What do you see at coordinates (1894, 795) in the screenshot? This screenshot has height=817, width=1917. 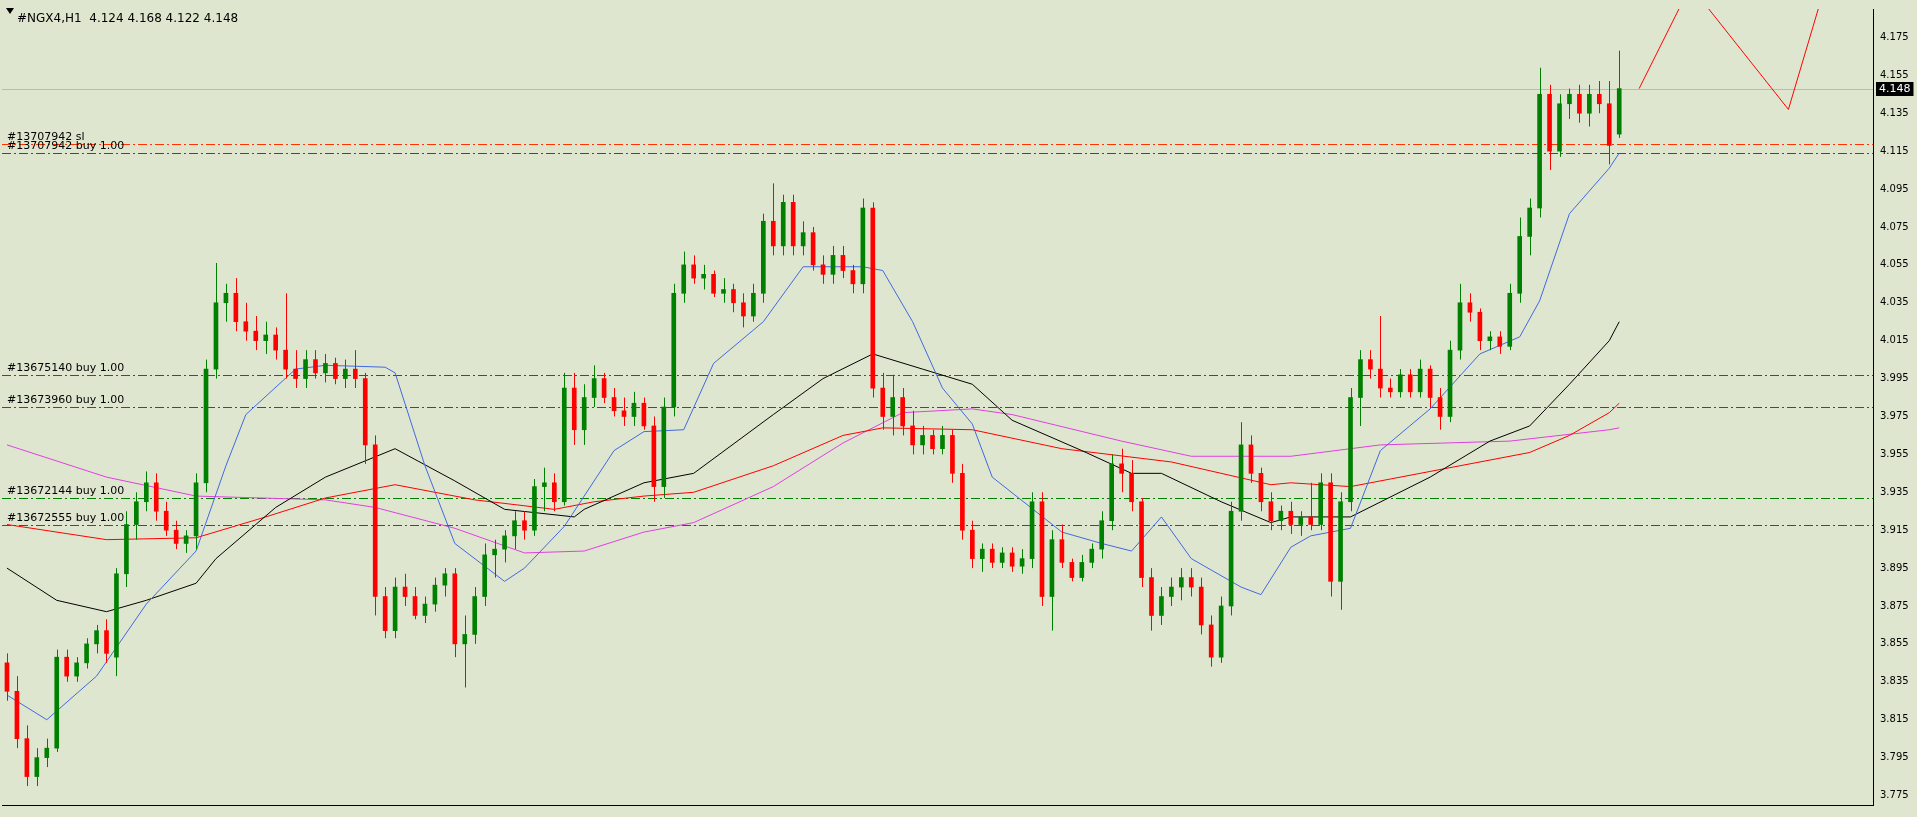 I see `y-tick-label: 3.775` at bounding box center [1894, 795].